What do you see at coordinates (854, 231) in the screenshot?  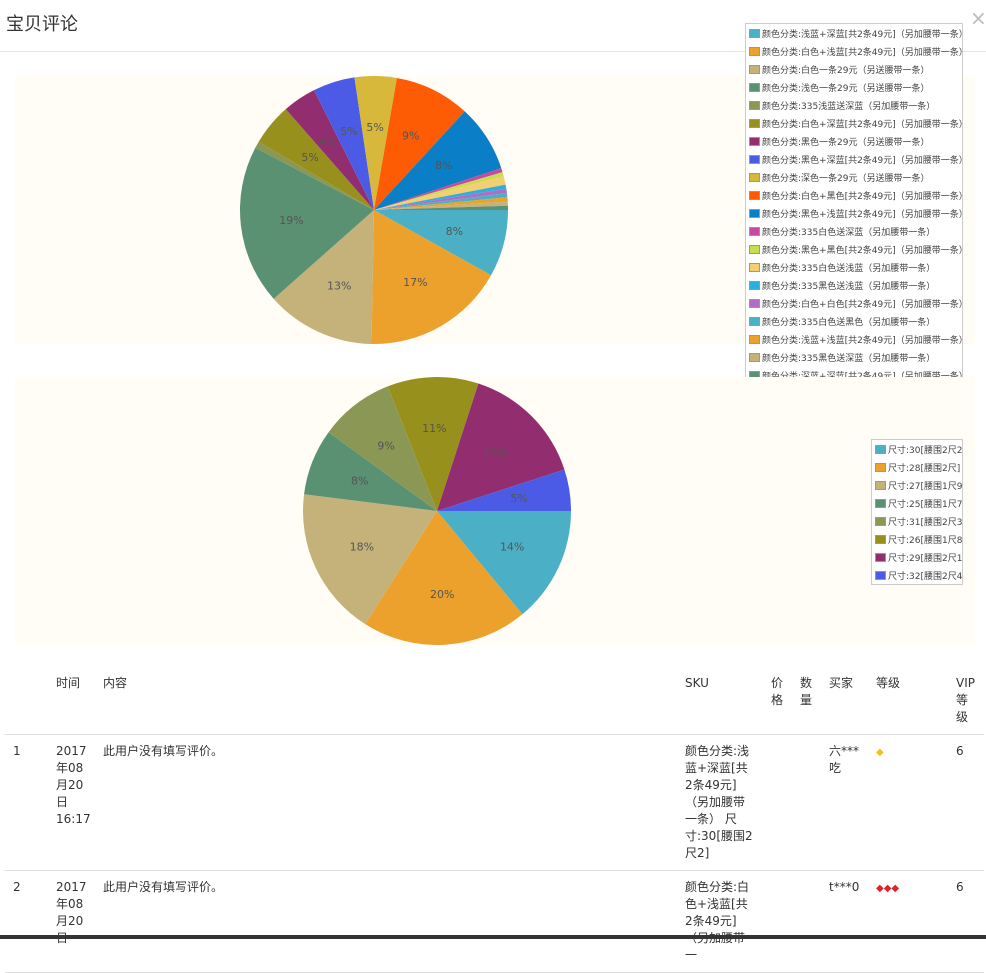 I see `legend-item: 颜色分类:335白色送深蓝（另加腰带一条）` at bounding box center [854, 231].